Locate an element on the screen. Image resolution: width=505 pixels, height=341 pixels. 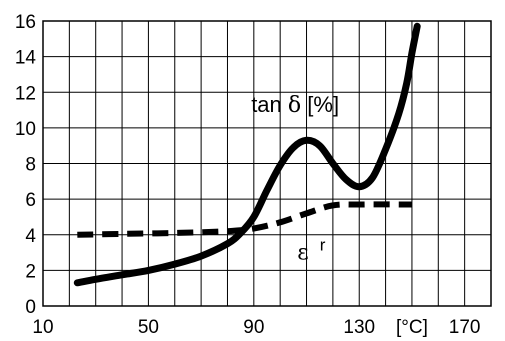
y-tick-label-10: 10 is located at coordinates (25, 129).